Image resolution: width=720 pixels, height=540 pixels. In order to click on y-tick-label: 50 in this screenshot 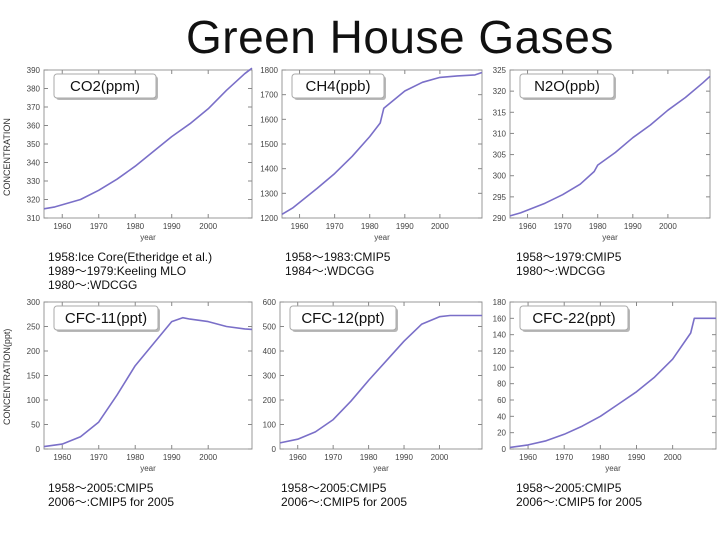, I will do `click(35, 425)`.